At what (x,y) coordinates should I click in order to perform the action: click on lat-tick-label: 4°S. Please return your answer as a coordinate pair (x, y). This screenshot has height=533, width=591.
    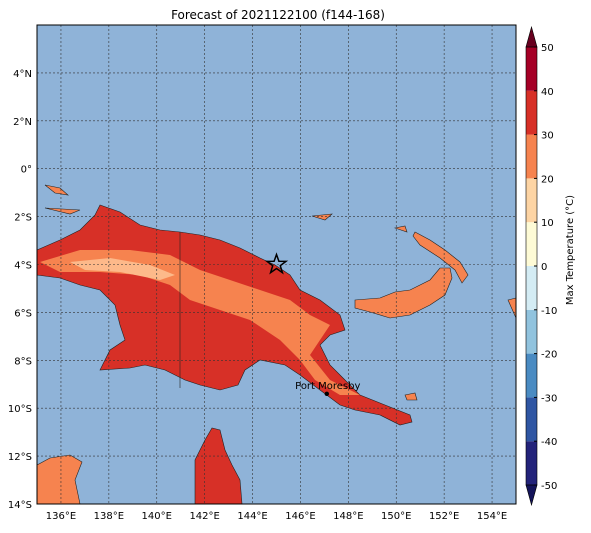
    Looking at the image, I should click on (23, 266).